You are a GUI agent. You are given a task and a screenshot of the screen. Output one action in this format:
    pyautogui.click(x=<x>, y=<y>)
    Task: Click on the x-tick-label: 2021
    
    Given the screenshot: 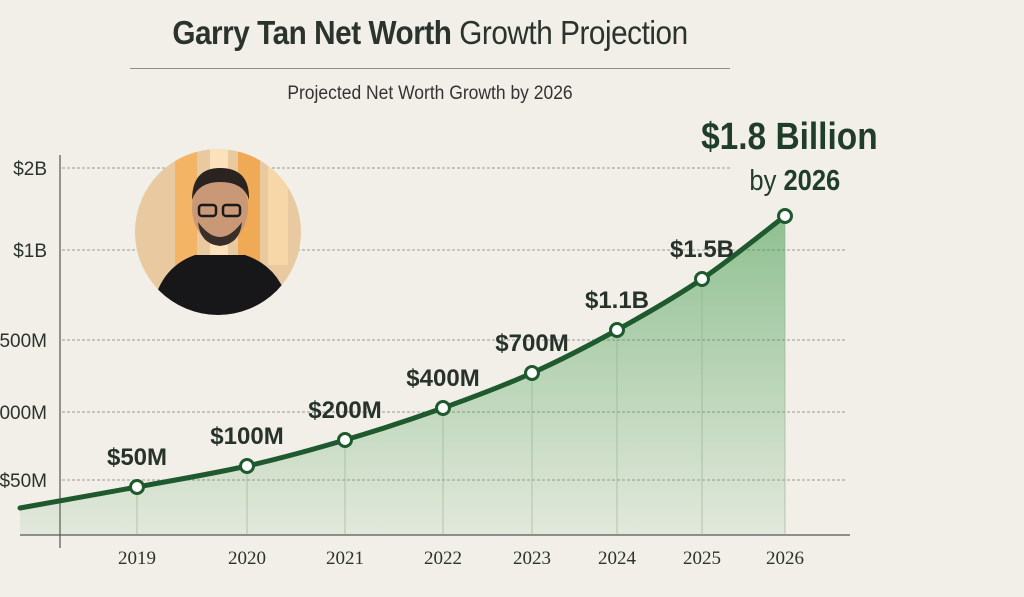 What is the action you would take?
    pyautogui.click(x=345, y=558)
    